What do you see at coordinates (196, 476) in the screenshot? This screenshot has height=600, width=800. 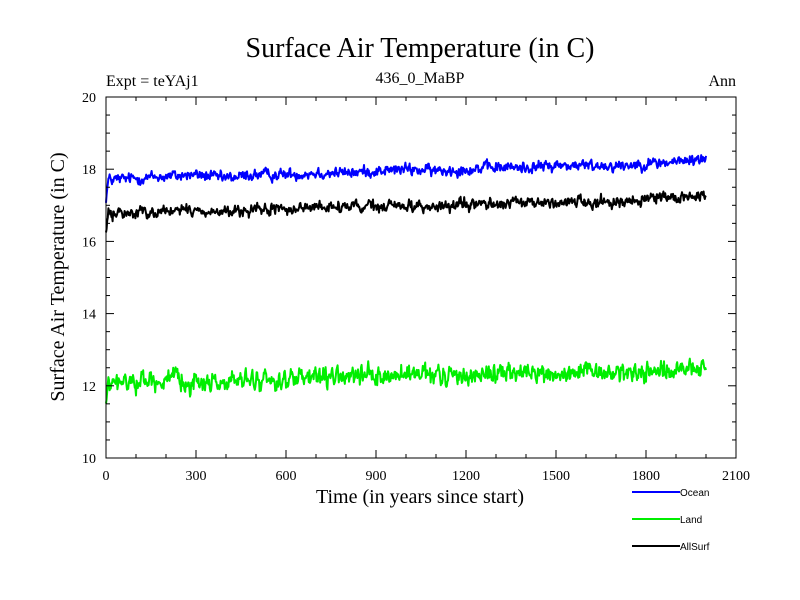 I see `x-tick-label: 300` at bounding box center [196, 476].